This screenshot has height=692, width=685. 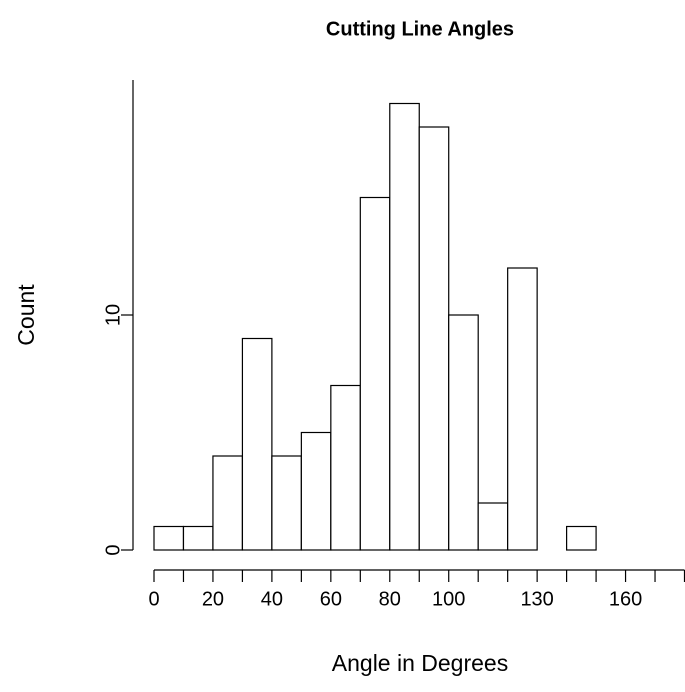 What do you see at coordinates (448, 599) in the screenshot?
I see `x-tick-label: 100` at bounding box center [448, 599].